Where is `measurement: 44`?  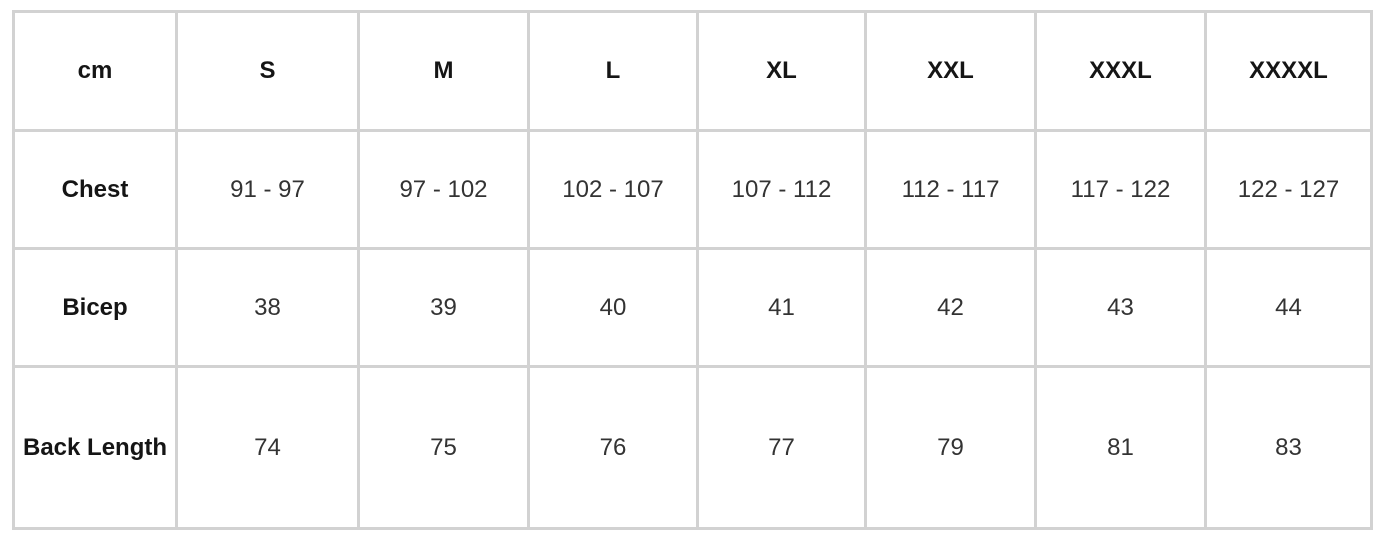
measurement: 44 is located at coordinates (1288, 307).